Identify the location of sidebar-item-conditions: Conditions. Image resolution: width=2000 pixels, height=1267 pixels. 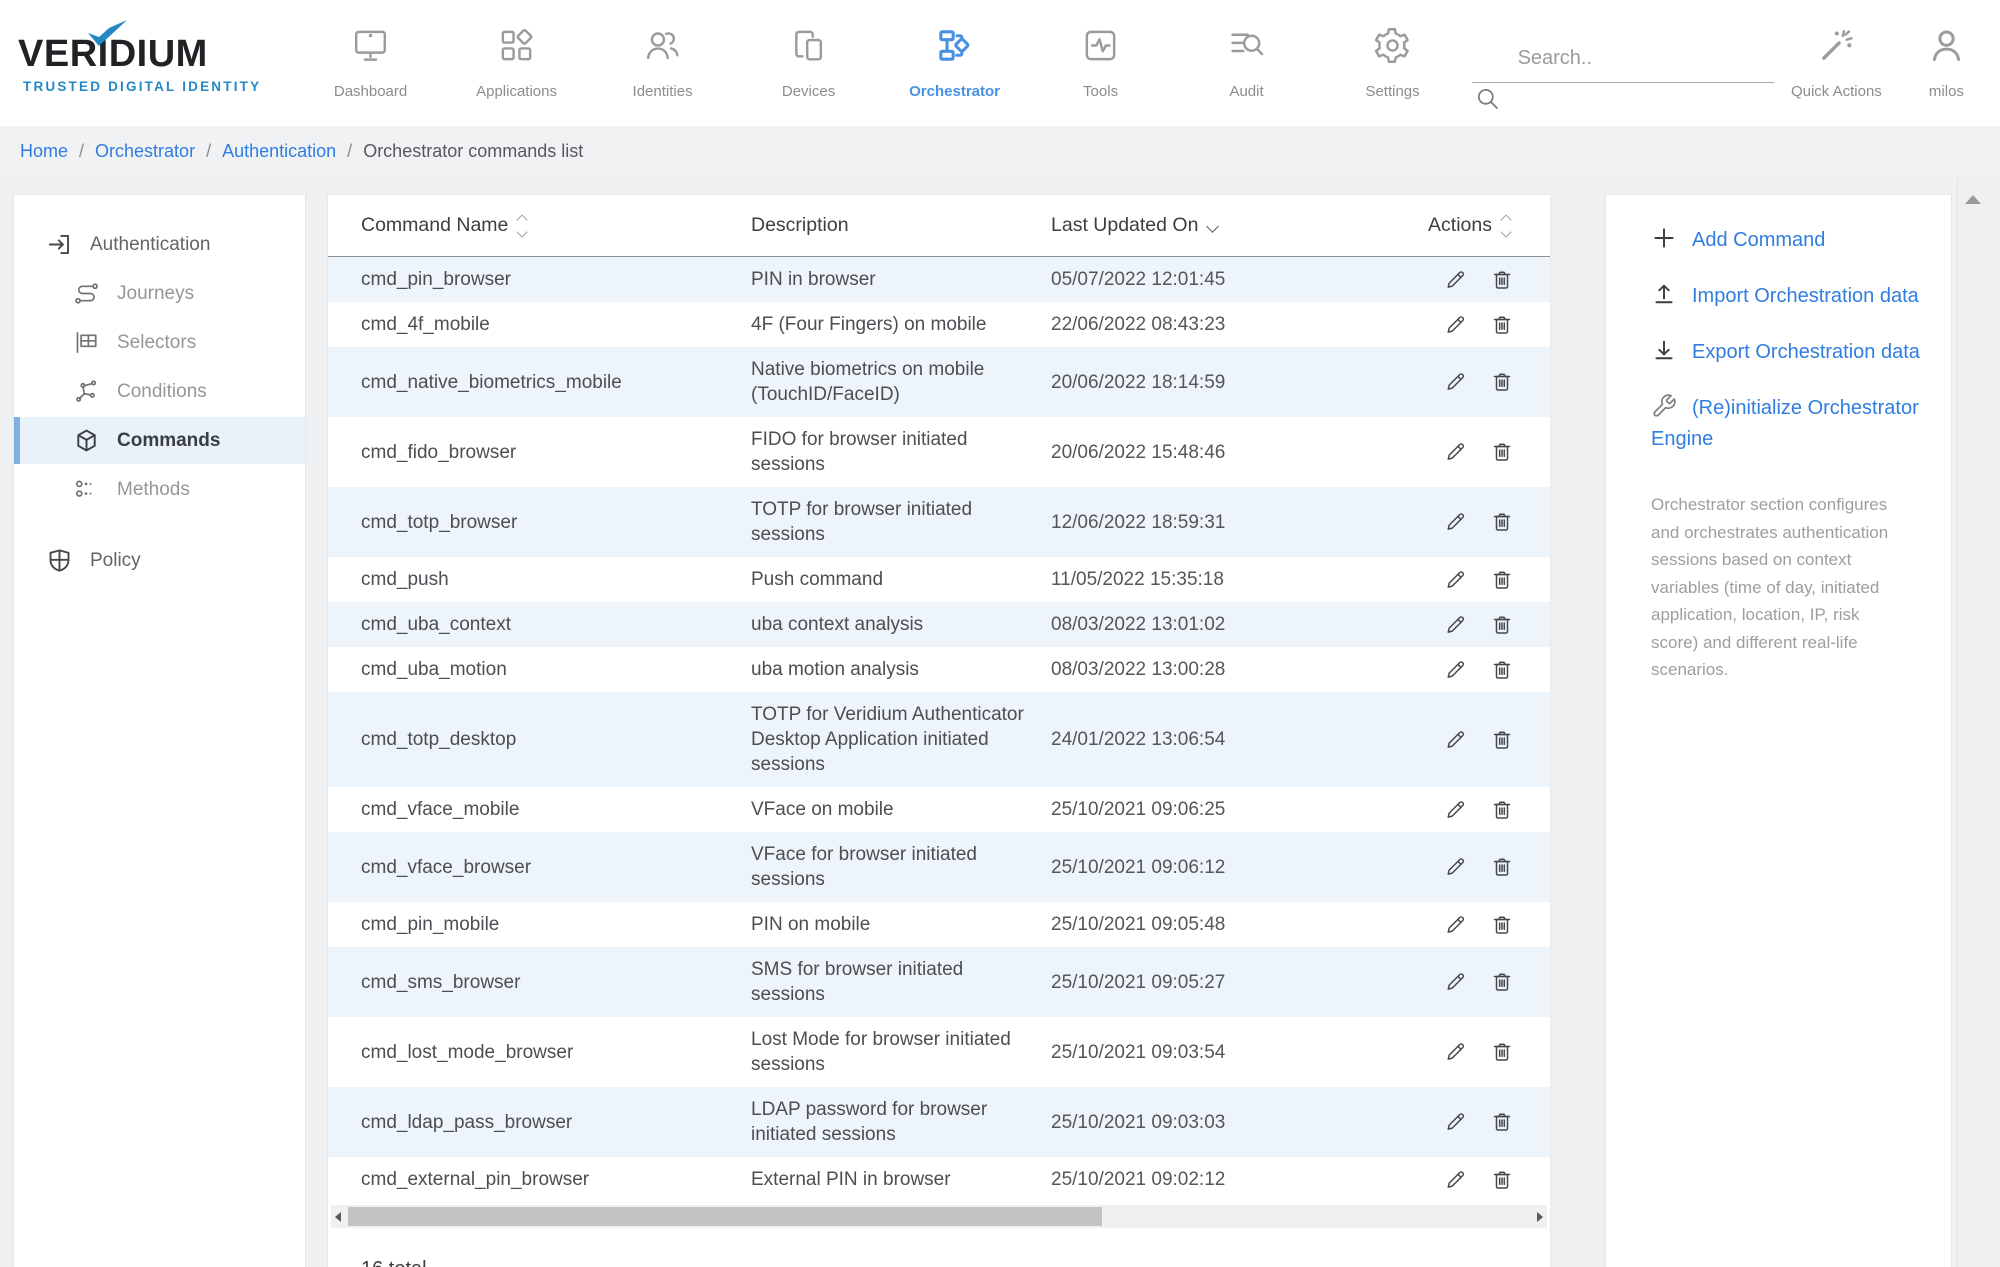
(159, 391).